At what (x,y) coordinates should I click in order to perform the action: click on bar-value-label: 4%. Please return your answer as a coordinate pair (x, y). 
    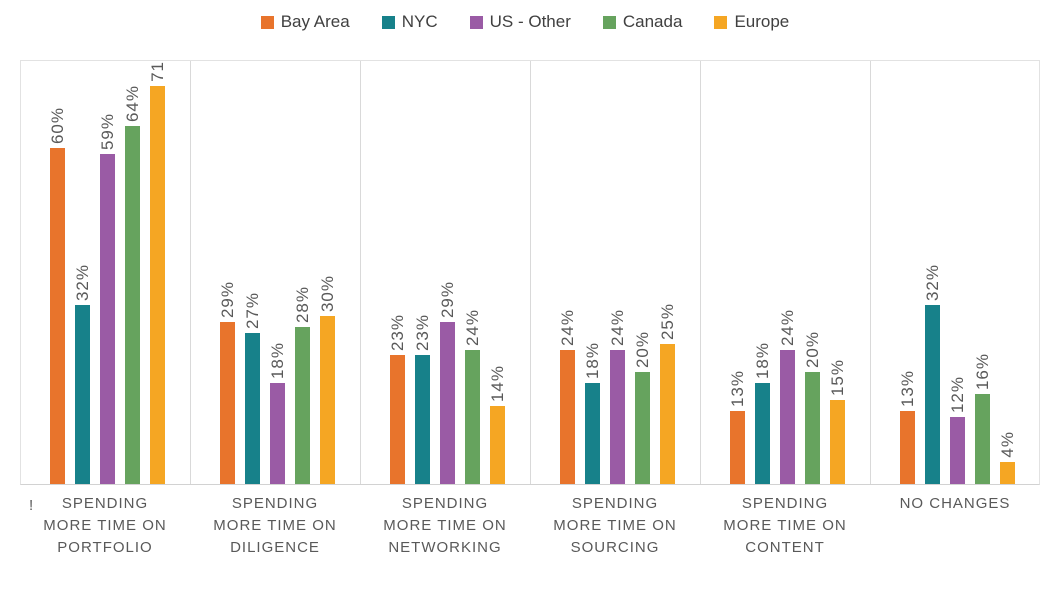
    Looking at the image, I should click on (1007, 444).